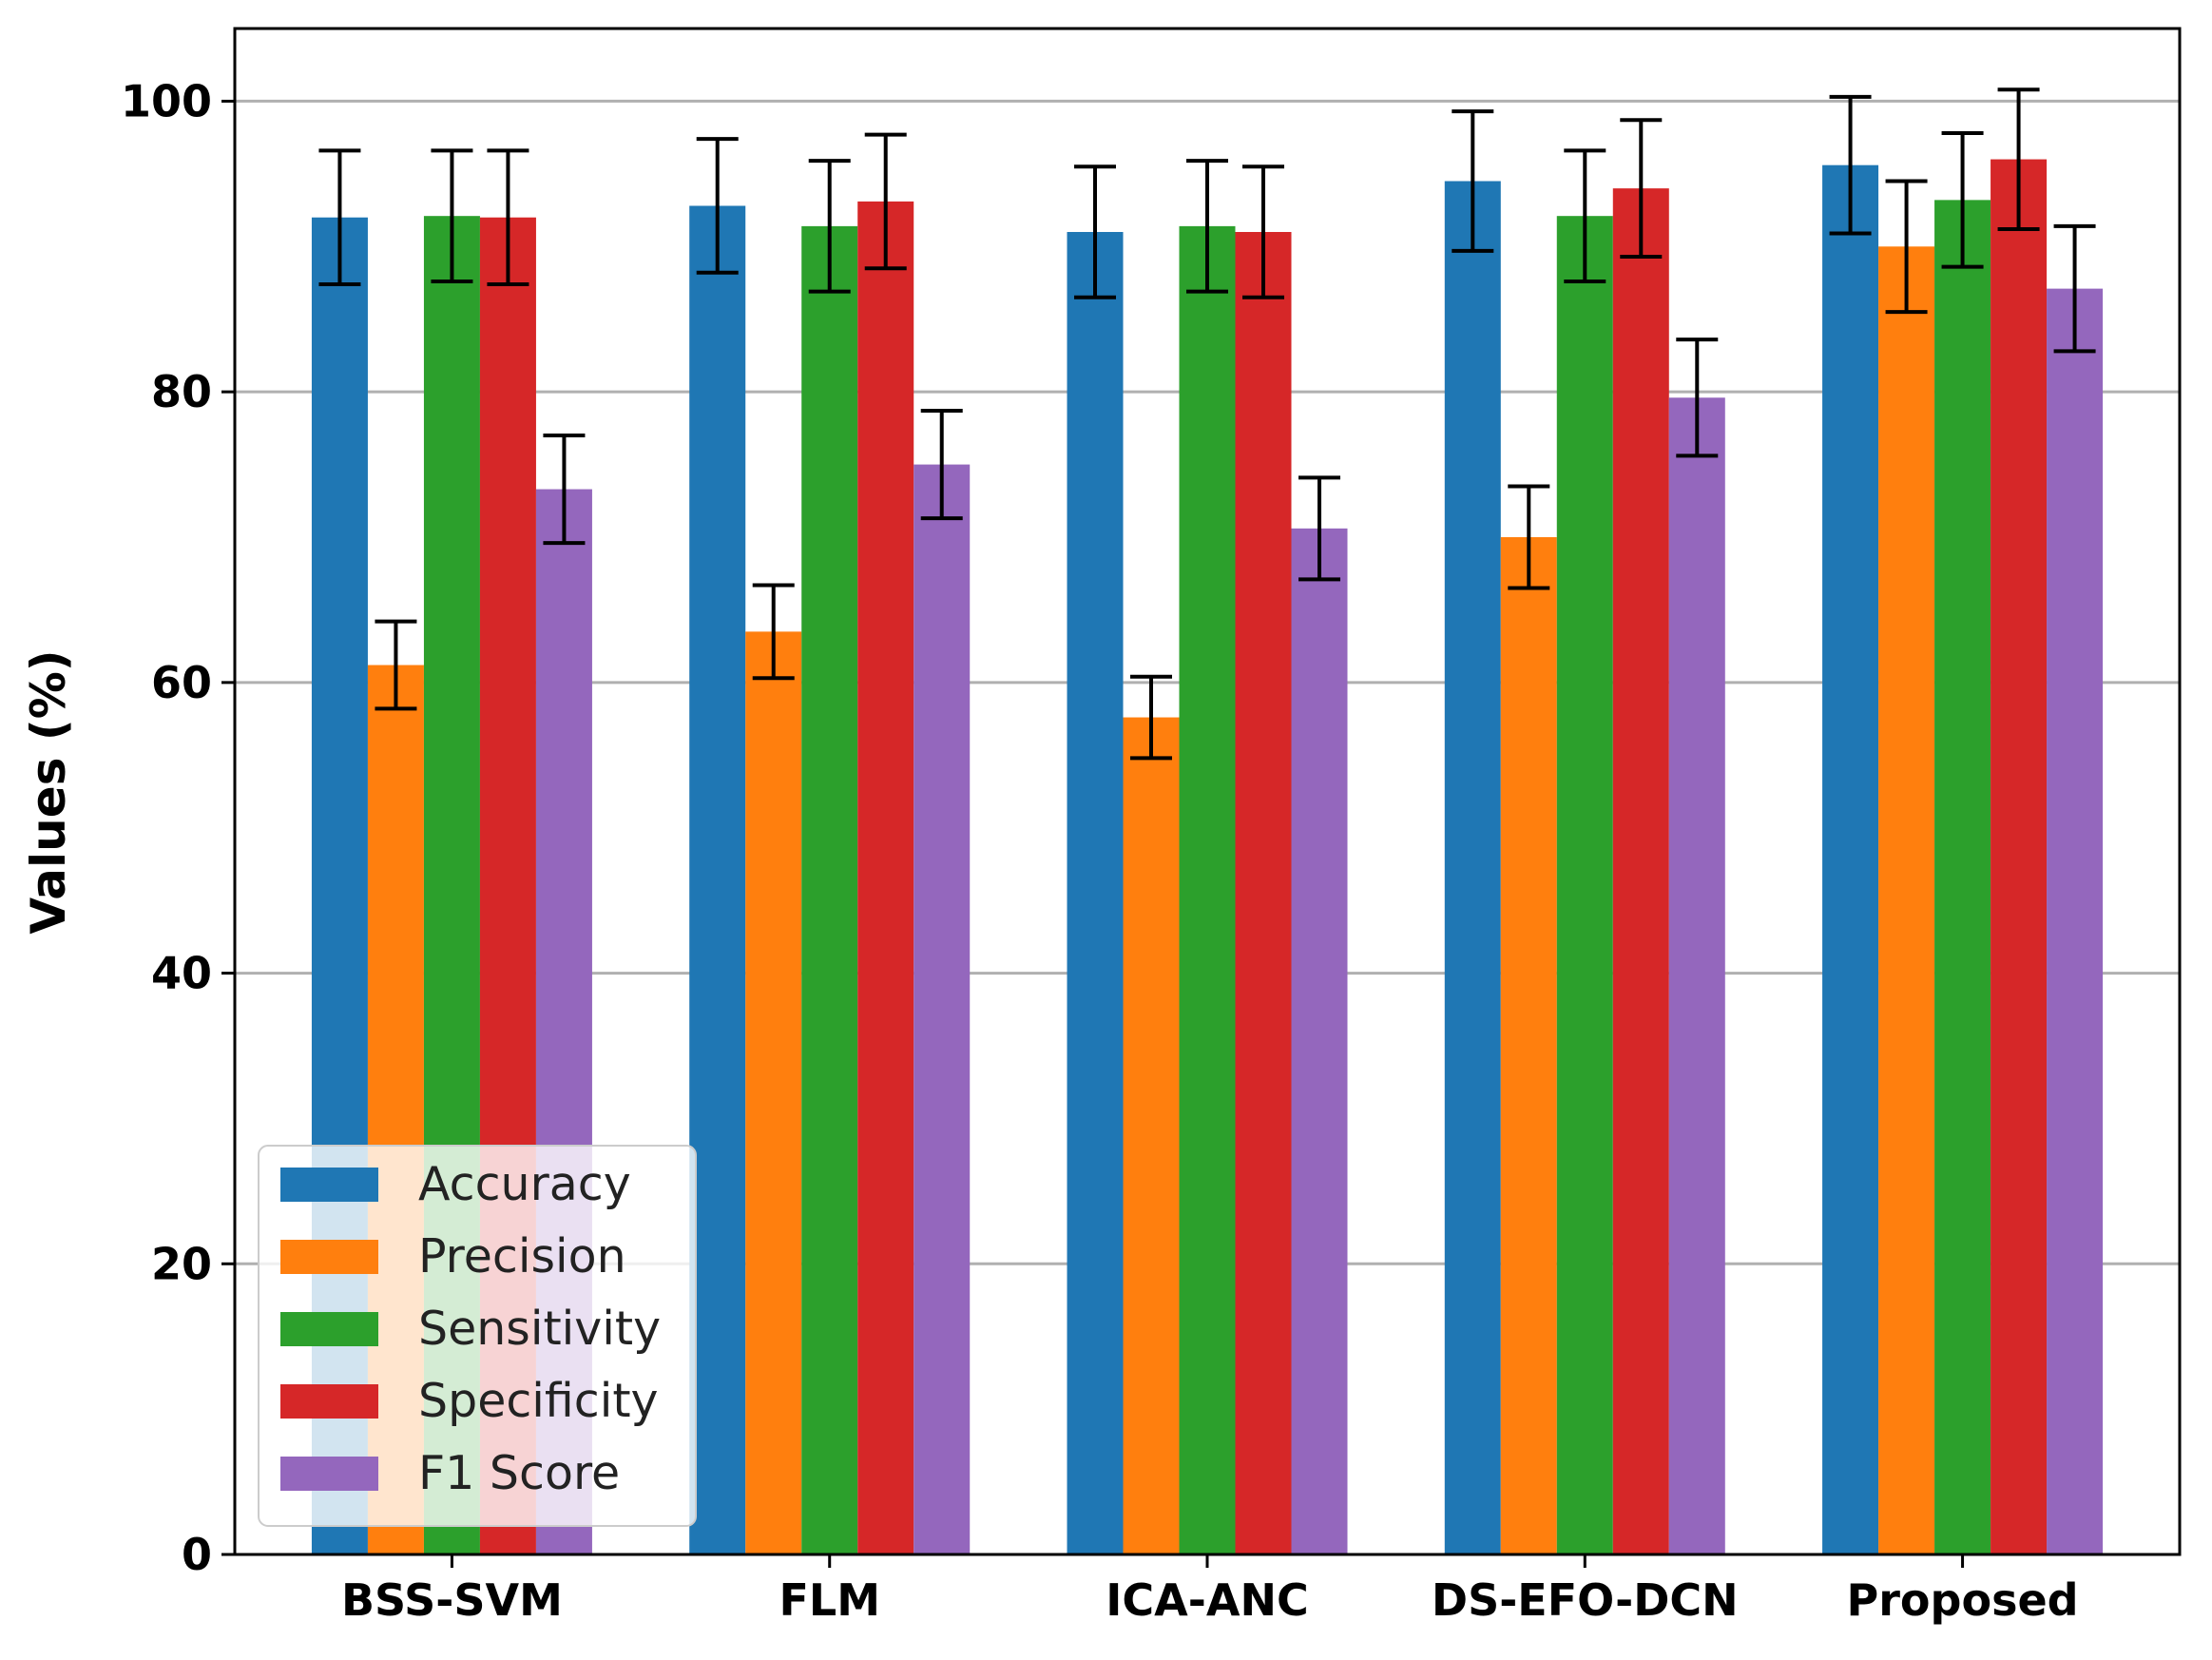  What do you see at coordinates (886, 877) in the screenshot?
I see `bar-specificity-flm` at bounding box center [886, 877].